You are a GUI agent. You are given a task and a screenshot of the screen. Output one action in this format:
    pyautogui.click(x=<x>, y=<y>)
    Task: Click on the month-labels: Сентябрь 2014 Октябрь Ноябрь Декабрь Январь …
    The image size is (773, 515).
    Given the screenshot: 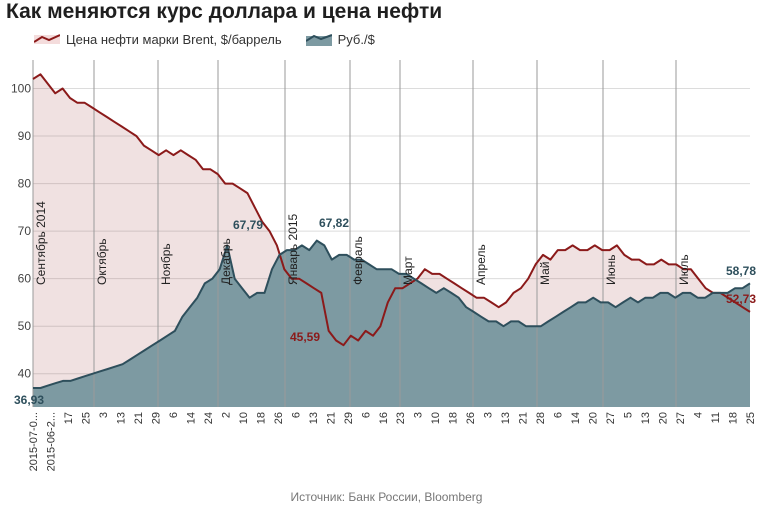 What is the action you would take?
    pyautogui.click(x=362, y=243)
    